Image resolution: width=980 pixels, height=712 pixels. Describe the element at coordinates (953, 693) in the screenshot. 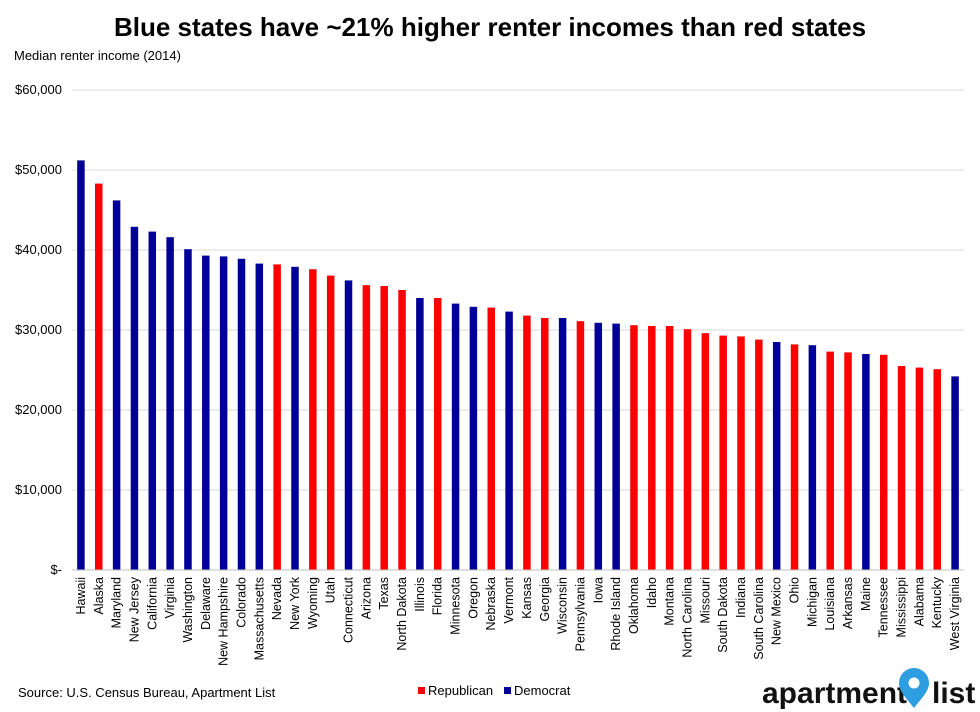

I see `logo-text-list: list` at that location.